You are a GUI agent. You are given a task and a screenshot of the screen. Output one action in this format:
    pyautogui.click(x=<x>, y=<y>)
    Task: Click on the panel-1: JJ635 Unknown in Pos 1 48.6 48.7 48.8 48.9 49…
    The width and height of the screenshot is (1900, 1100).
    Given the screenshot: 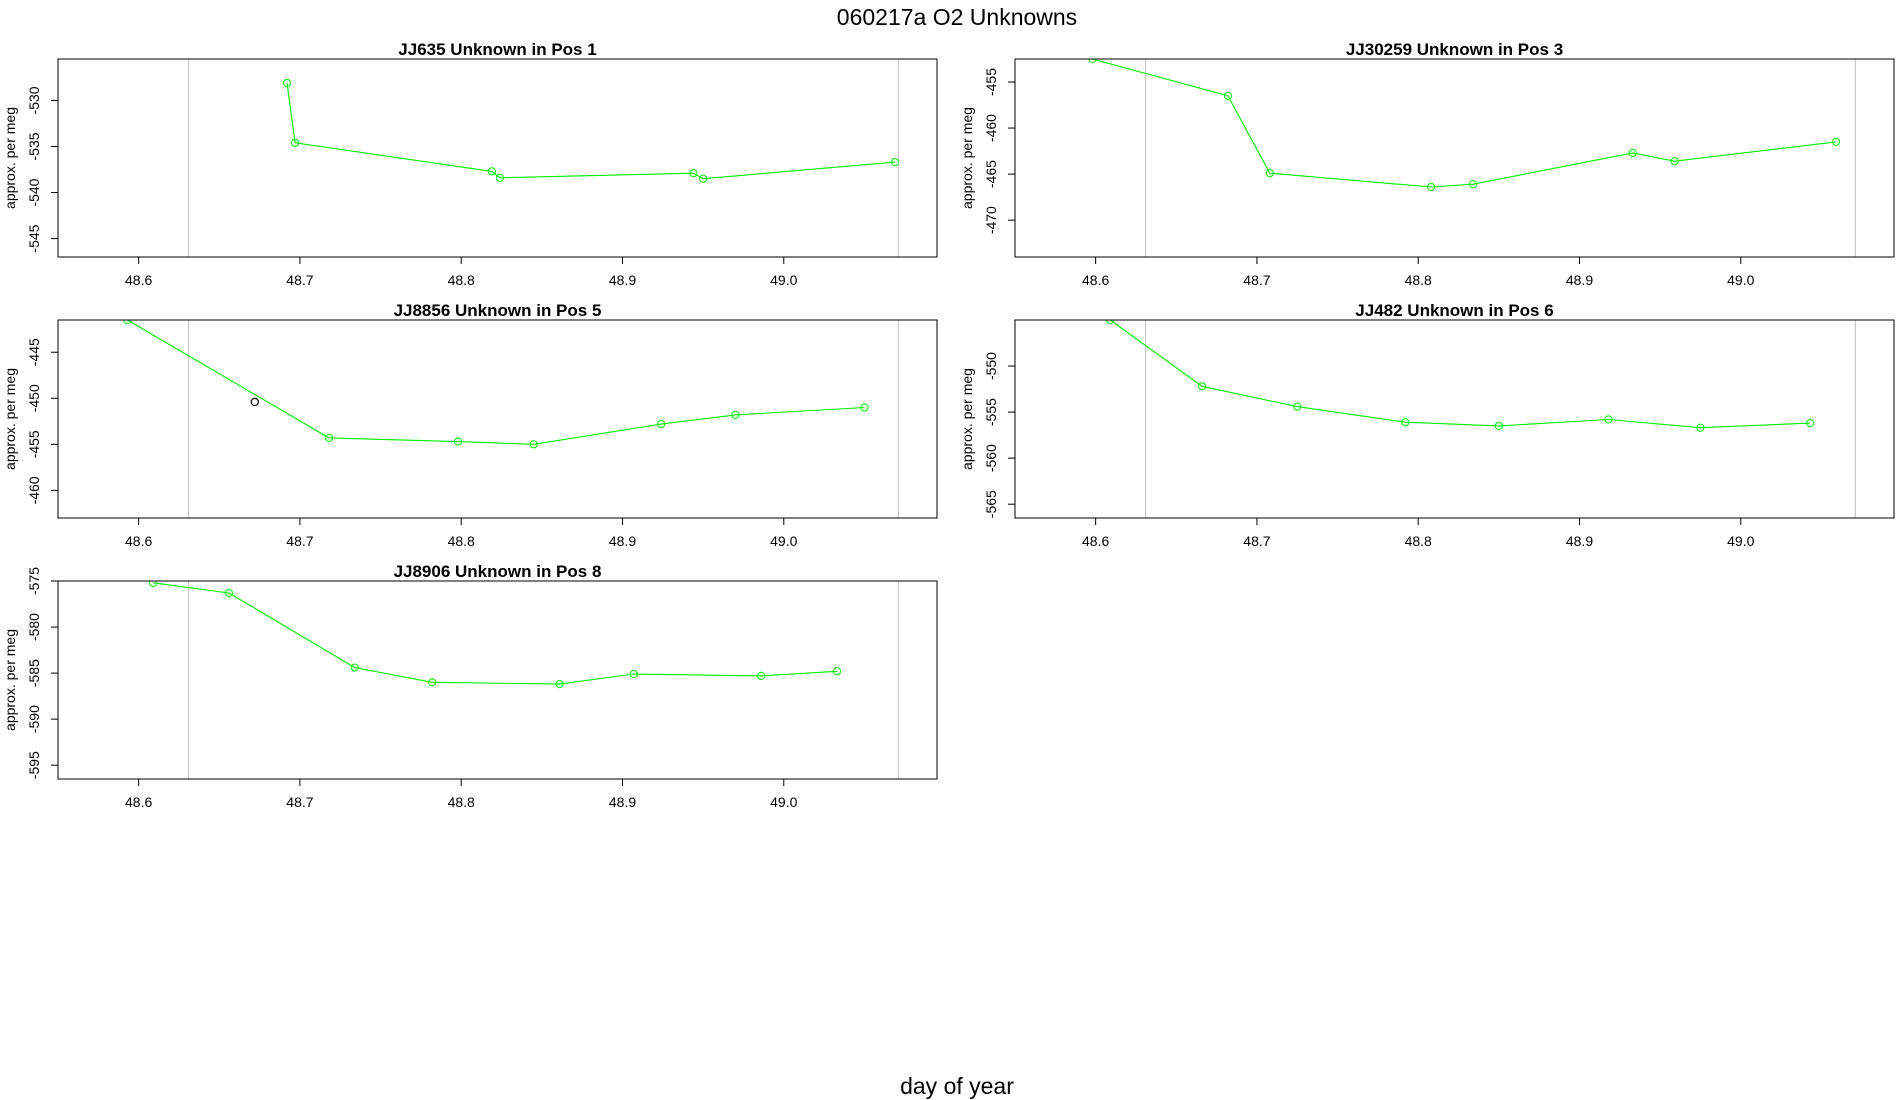 What is the action you would take?
    pyautogui.click(x=470, y=164)
    